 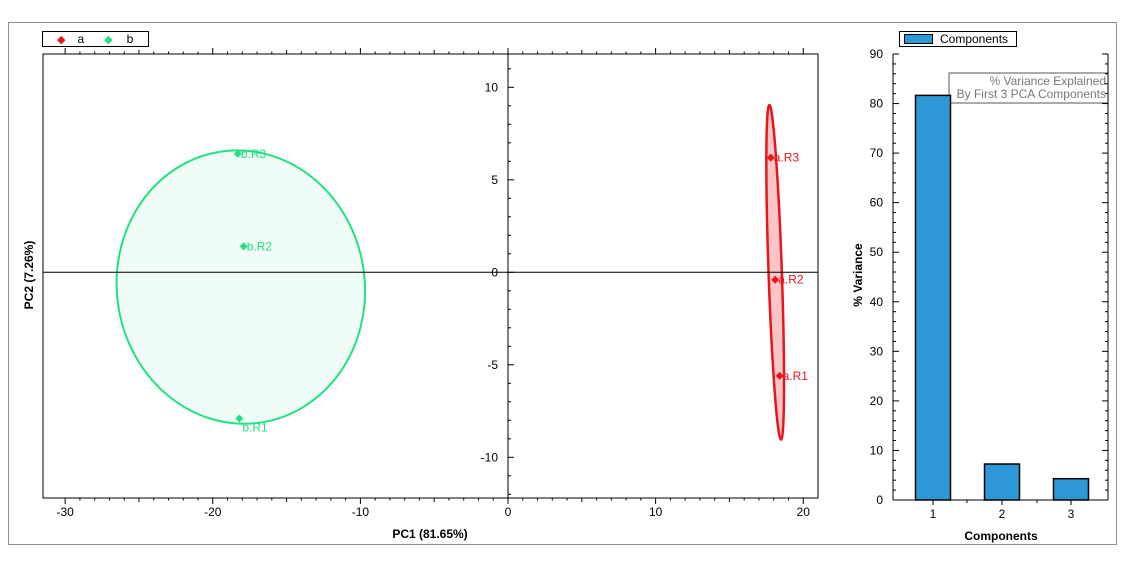 I want to click on bar-y-tick-label: 80, so click(x=877, y=104).